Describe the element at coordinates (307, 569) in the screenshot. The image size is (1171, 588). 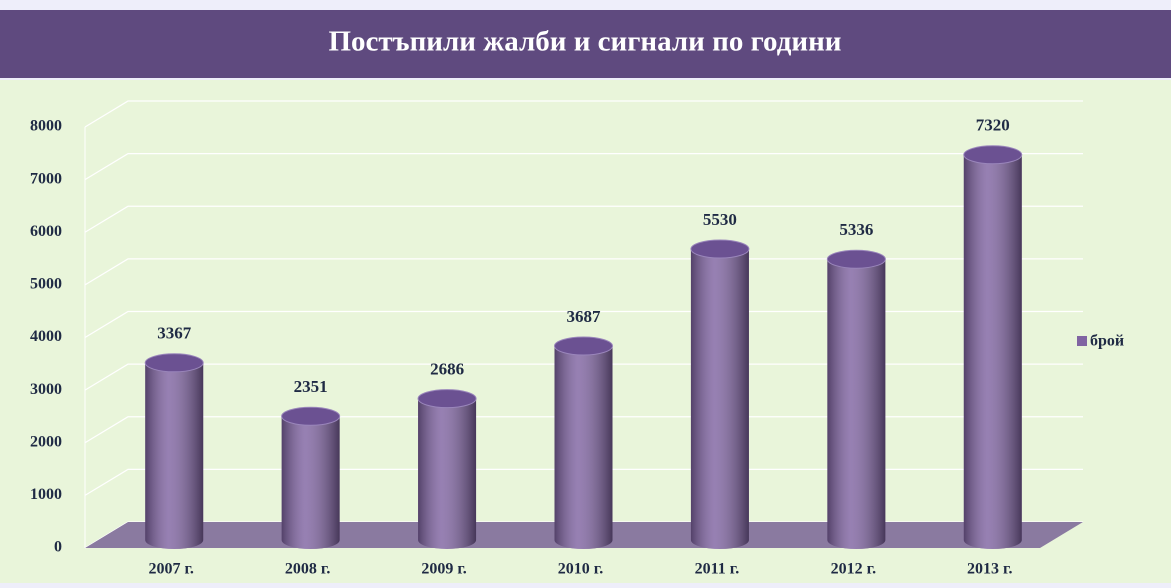
I see `x-tick-label: 2008 г.` at that location.